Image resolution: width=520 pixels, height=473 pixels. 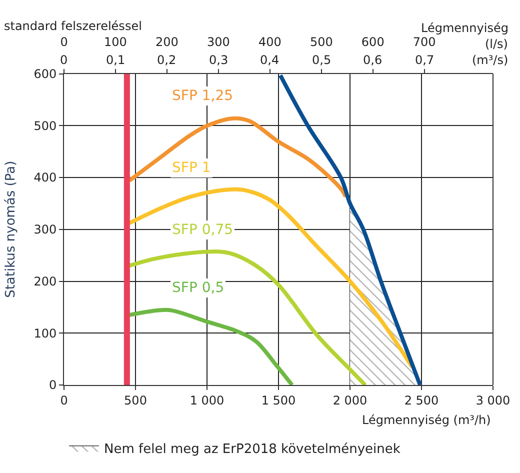 I want to click on text: (l/s), so click(x=496, y=44).